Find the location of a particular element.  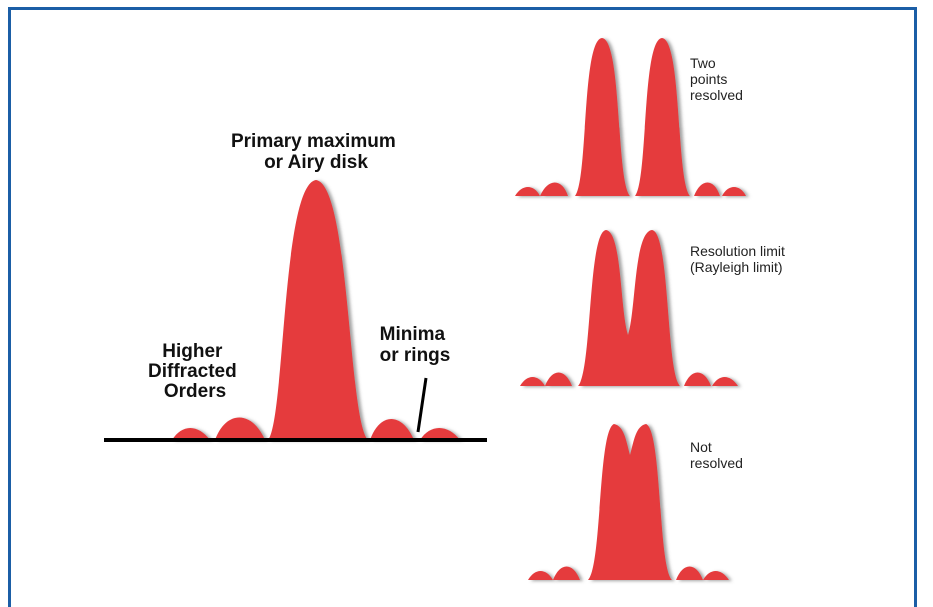

higher-orders-label: Higher Diffracted Orders is located at coordinates (195, 371).